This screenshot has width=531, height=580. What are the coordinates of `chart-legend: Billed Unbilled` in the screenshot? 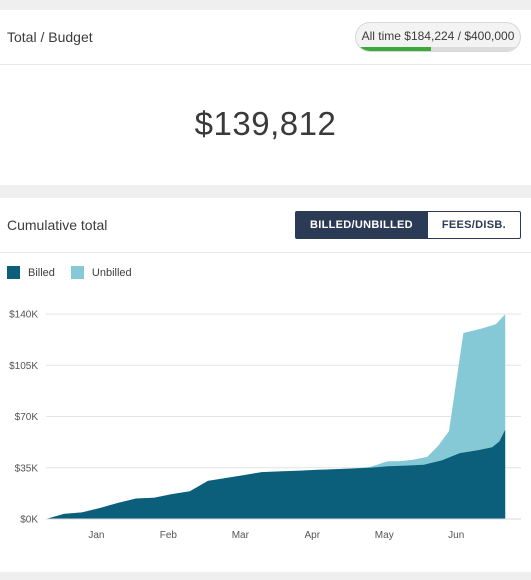 It's located at (77, 272).